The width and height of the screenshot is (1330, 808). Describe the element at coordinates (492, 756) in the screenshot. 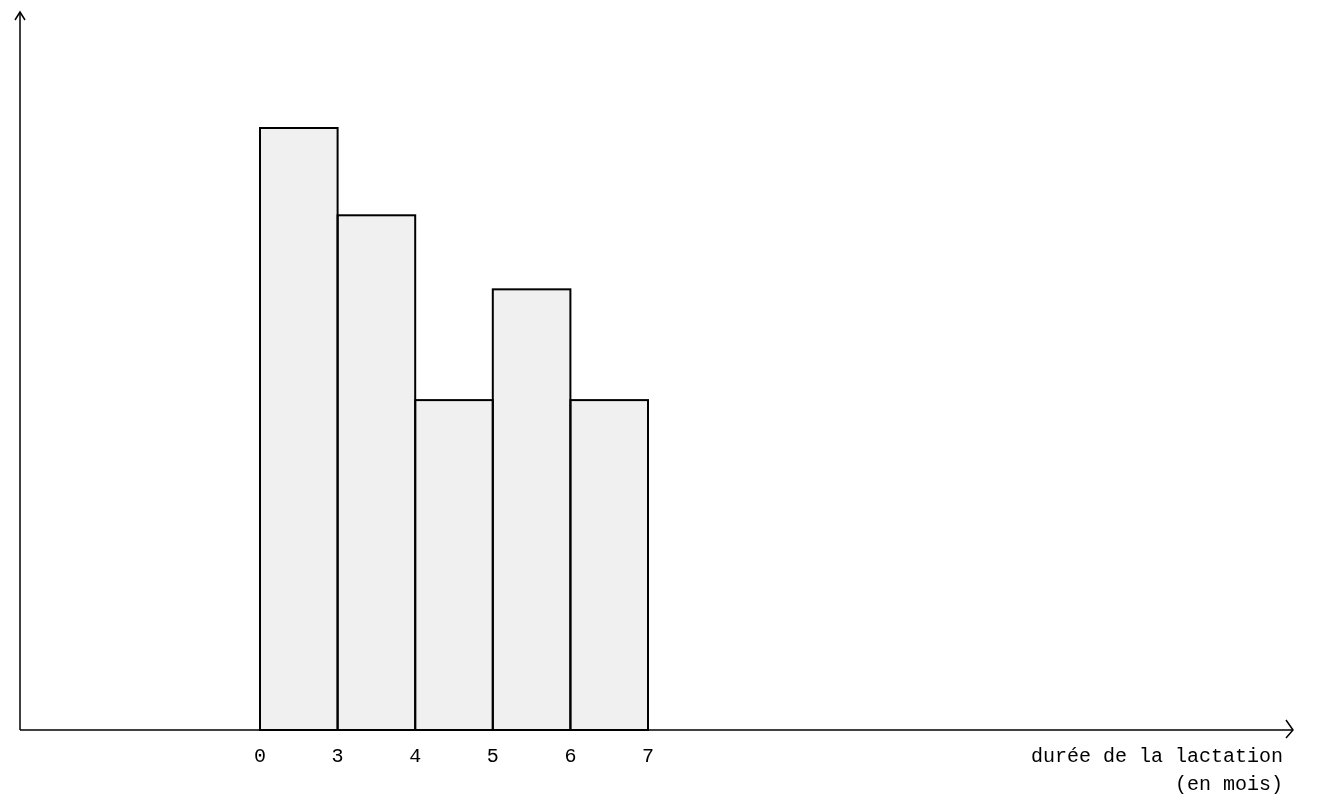

I see `text: 5` at that location.